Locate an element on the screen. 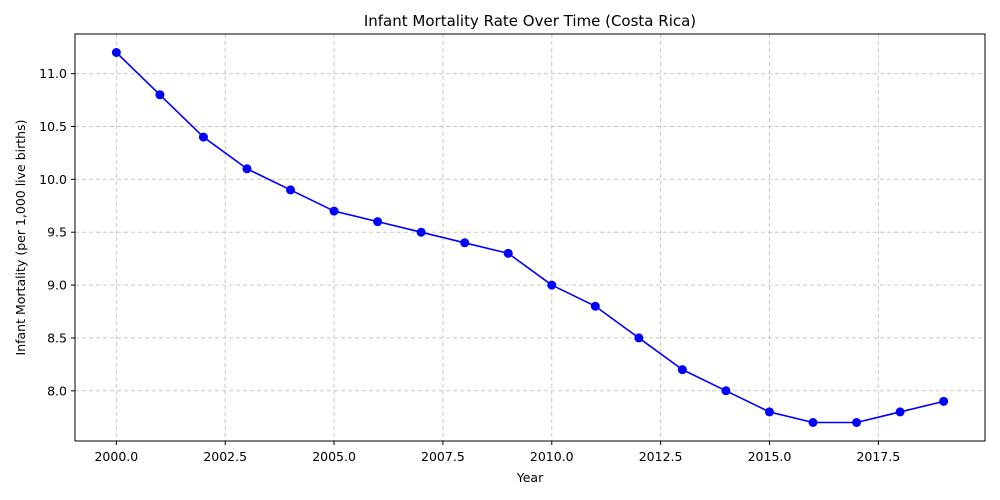 The image size is (1000, 500). x-tick-label: 2012.5 is located at coordinates (661, 456).